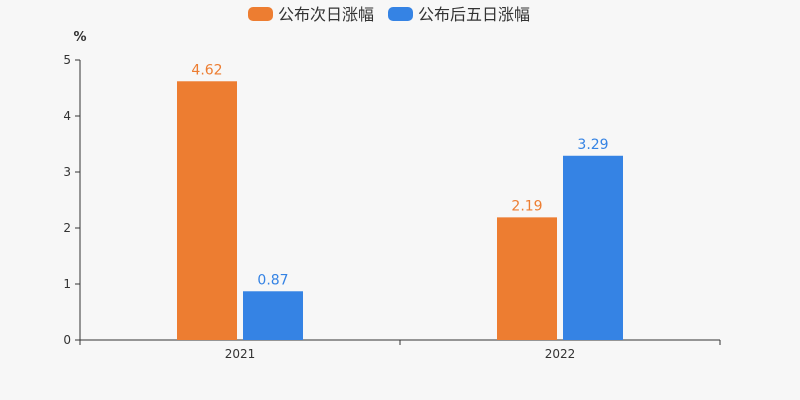  Describe the element at coordinates (79, 37) in the screenshot. I see `y-axis-unit-label: %` at that location.